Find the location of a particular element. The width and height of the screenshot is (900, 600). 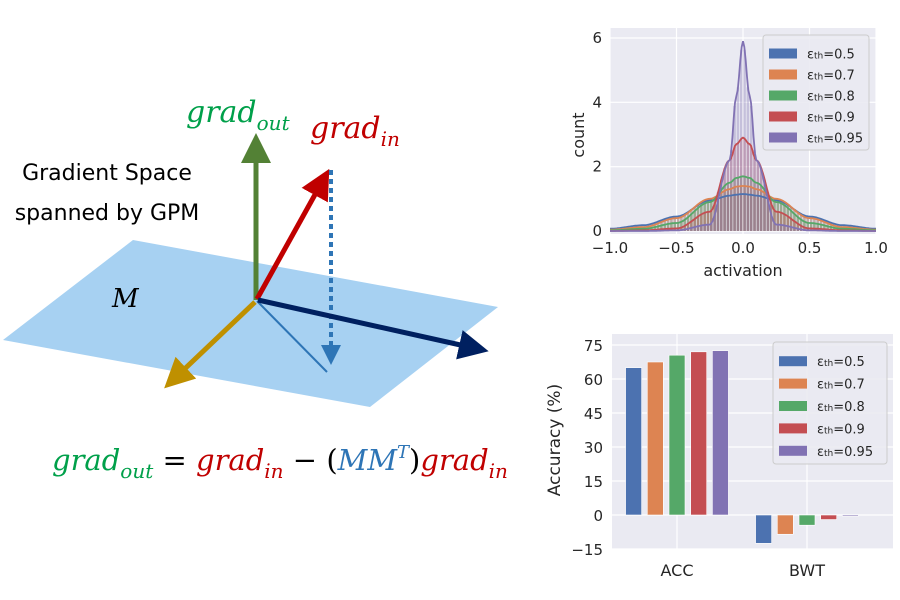

legend-label: εth=0.8 is located at coordinates (841, 407).